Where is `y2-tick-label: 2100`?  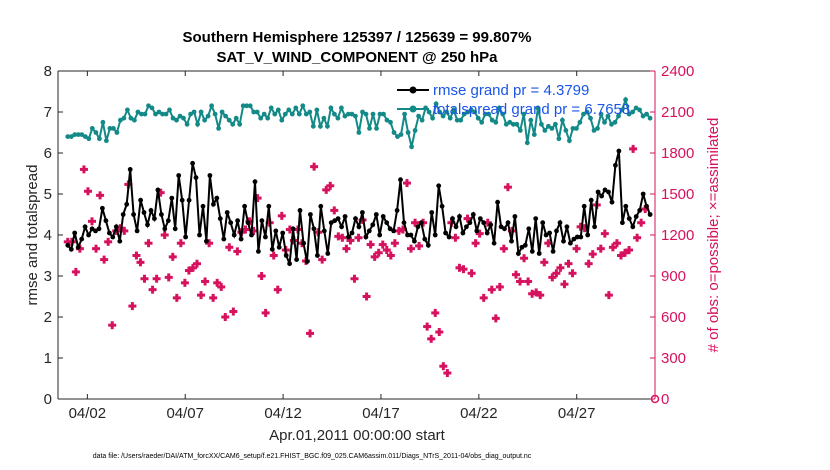 y2-tick-label: 2100 is located at coordinates (677, 112).